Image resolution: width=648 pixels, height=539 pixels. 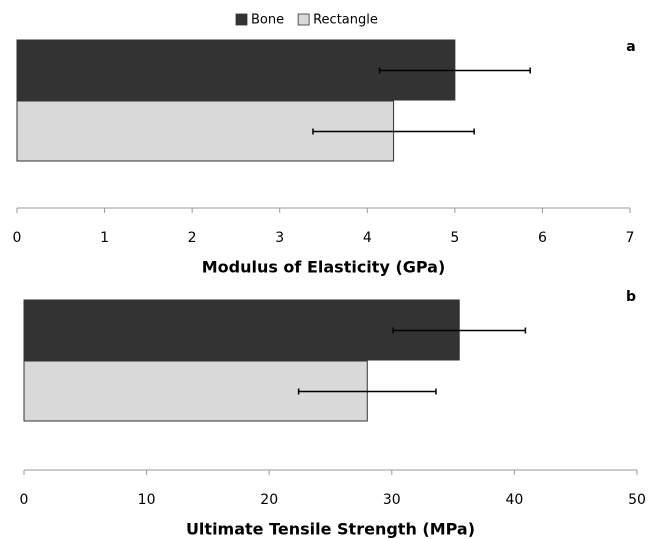 What do you see at coordinates (267, 20) in the screenshot?
I see `legend-label: Bone` at bounding box center [267, 20].